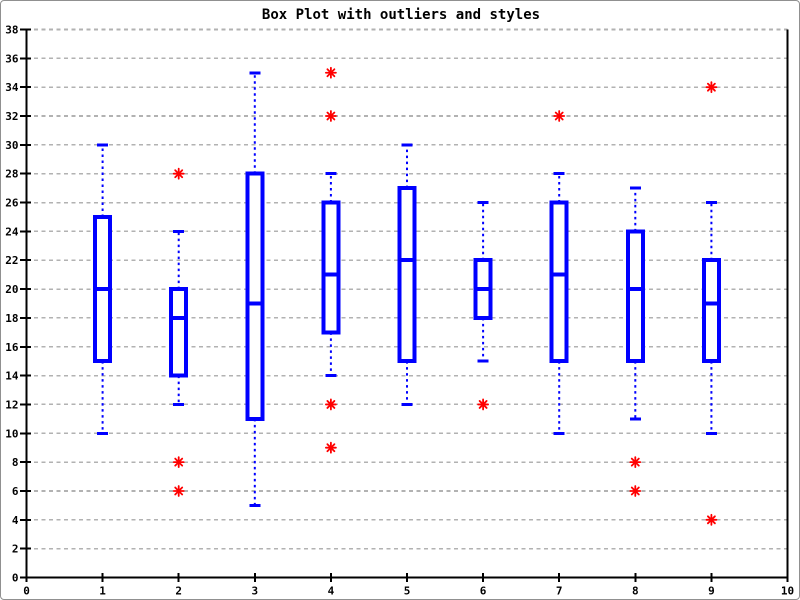 This screenshot has width=800, height=600. What do you see at coordinates (12, 87) in the screenshot?
I see `y-tick-label-34: 34` at bounding box center [12, 87].